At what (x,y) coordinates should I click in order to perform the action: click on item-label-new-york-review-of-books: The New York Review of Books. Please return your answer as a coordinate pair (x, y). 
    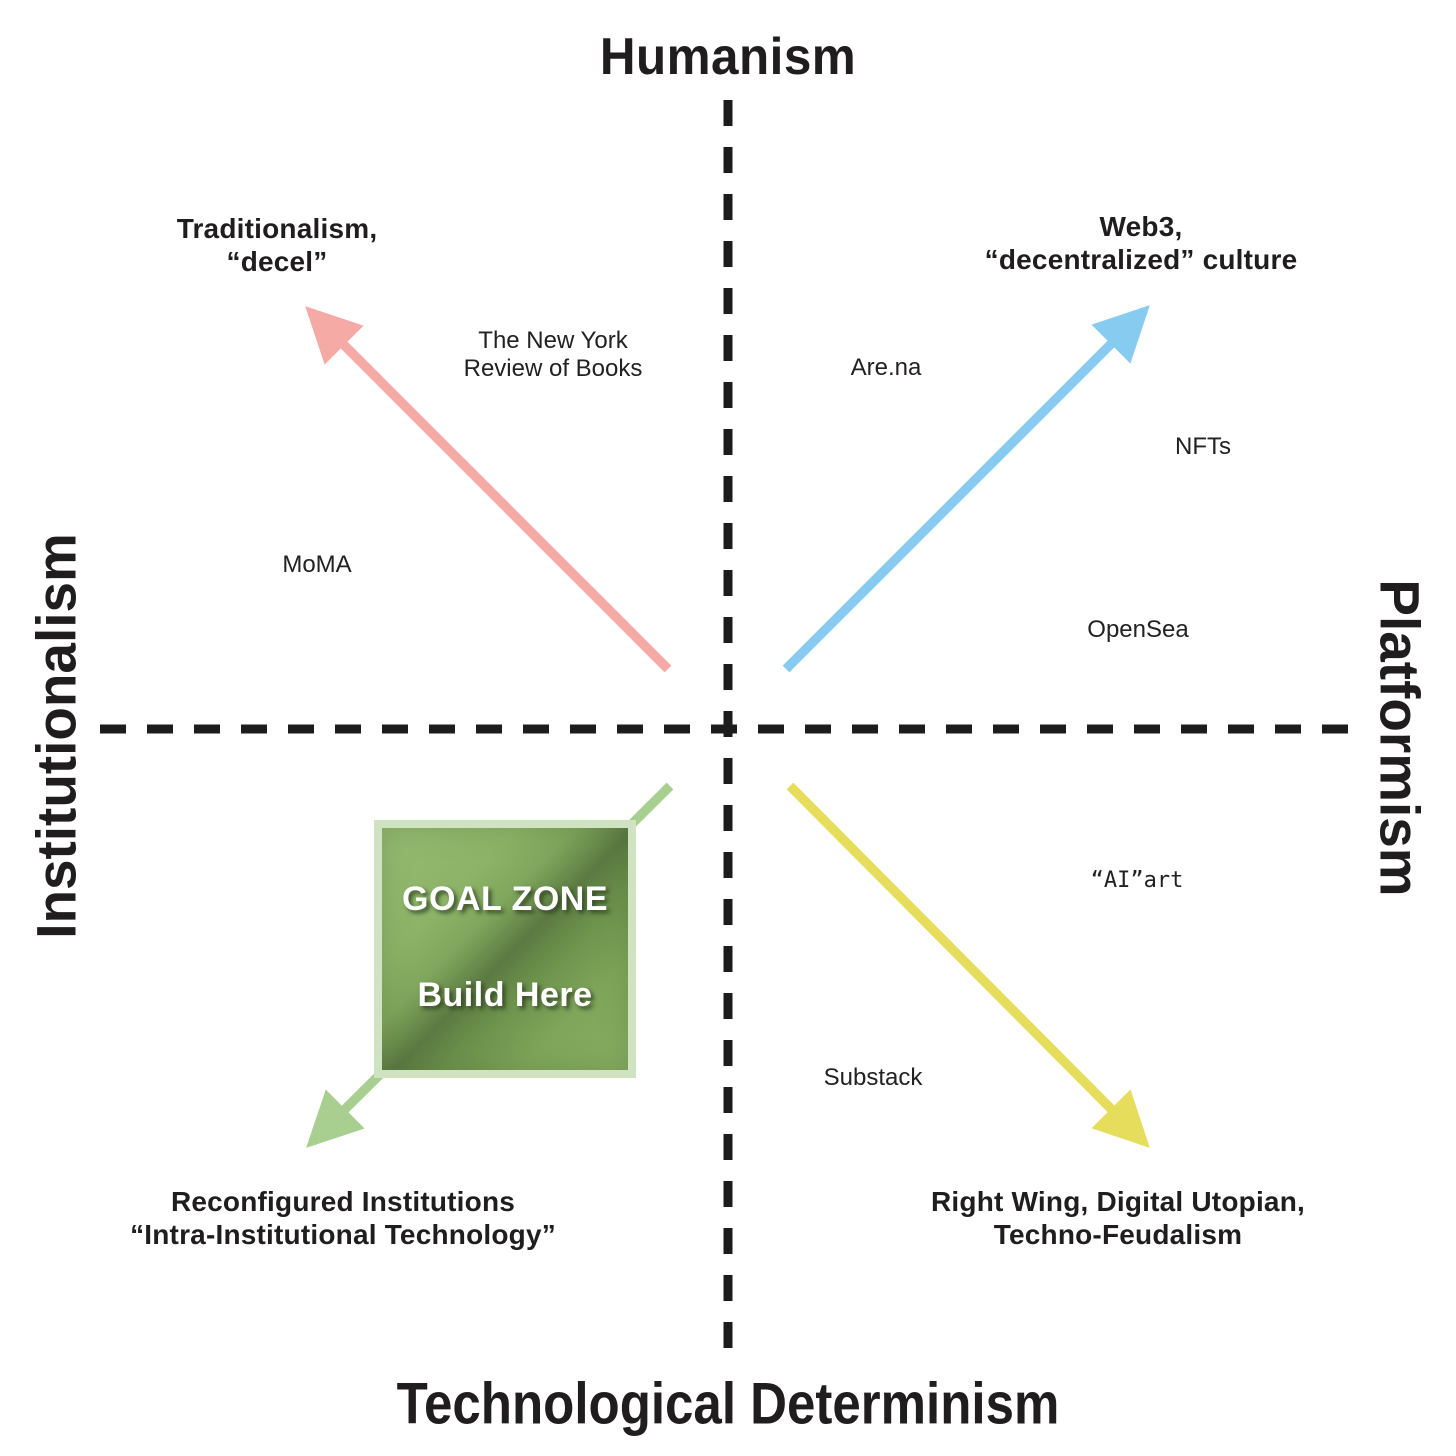
    Looking at the image, I should click on (553, 355).